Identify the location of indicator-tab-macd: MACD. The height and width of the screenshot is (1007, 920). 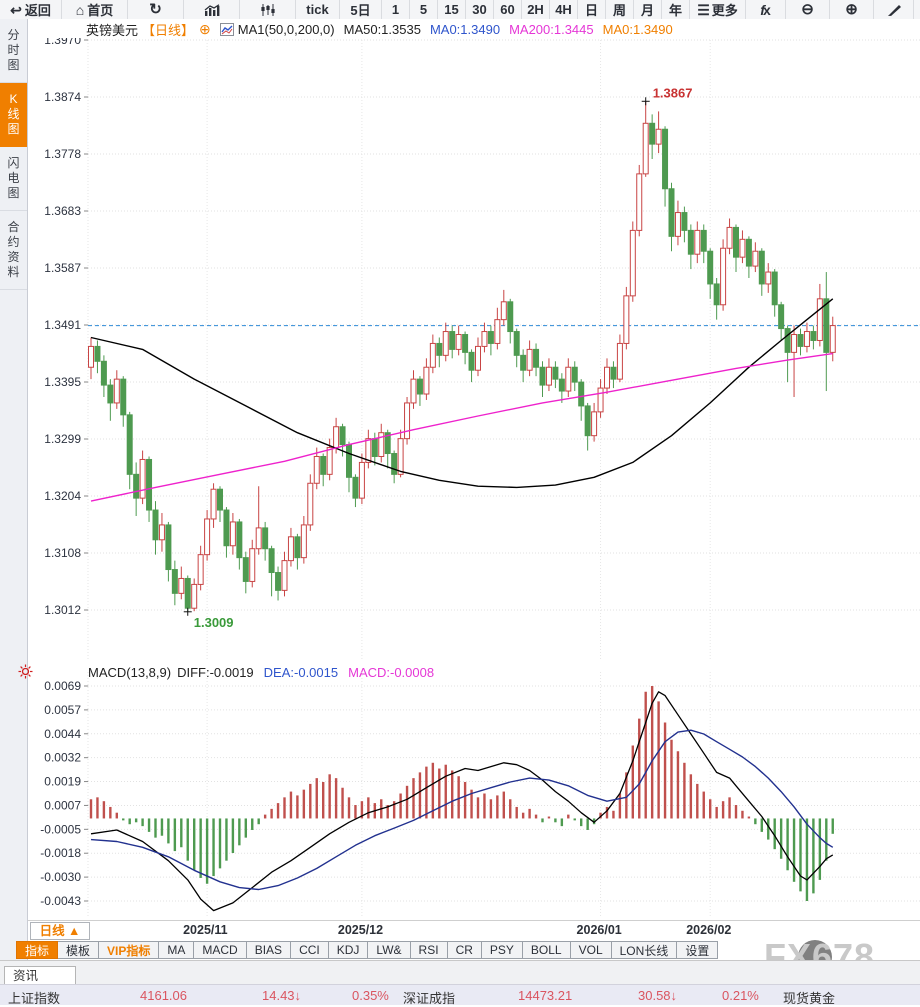
(220, 950).